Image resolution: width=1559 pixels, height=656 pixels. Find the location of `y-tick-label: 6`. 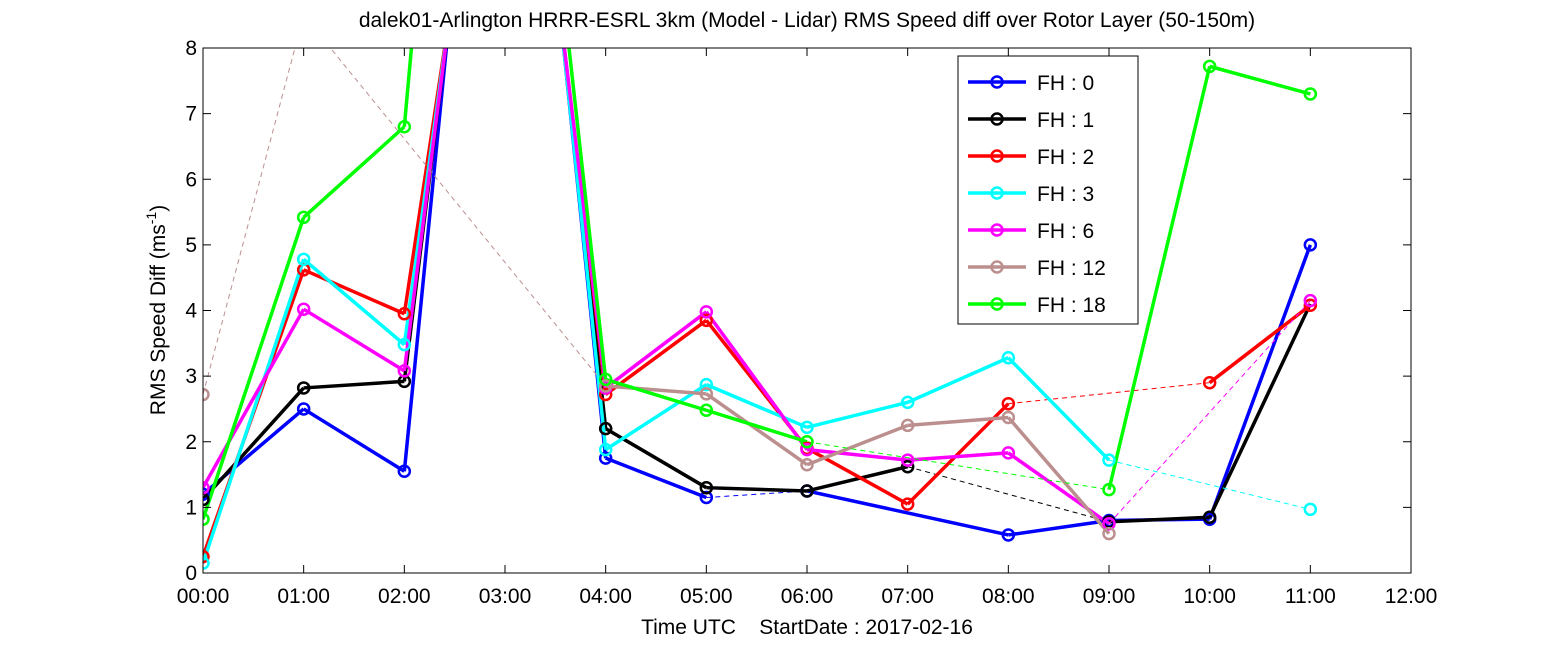

y-tick-label: 6 is located at coordinates (191, 179).